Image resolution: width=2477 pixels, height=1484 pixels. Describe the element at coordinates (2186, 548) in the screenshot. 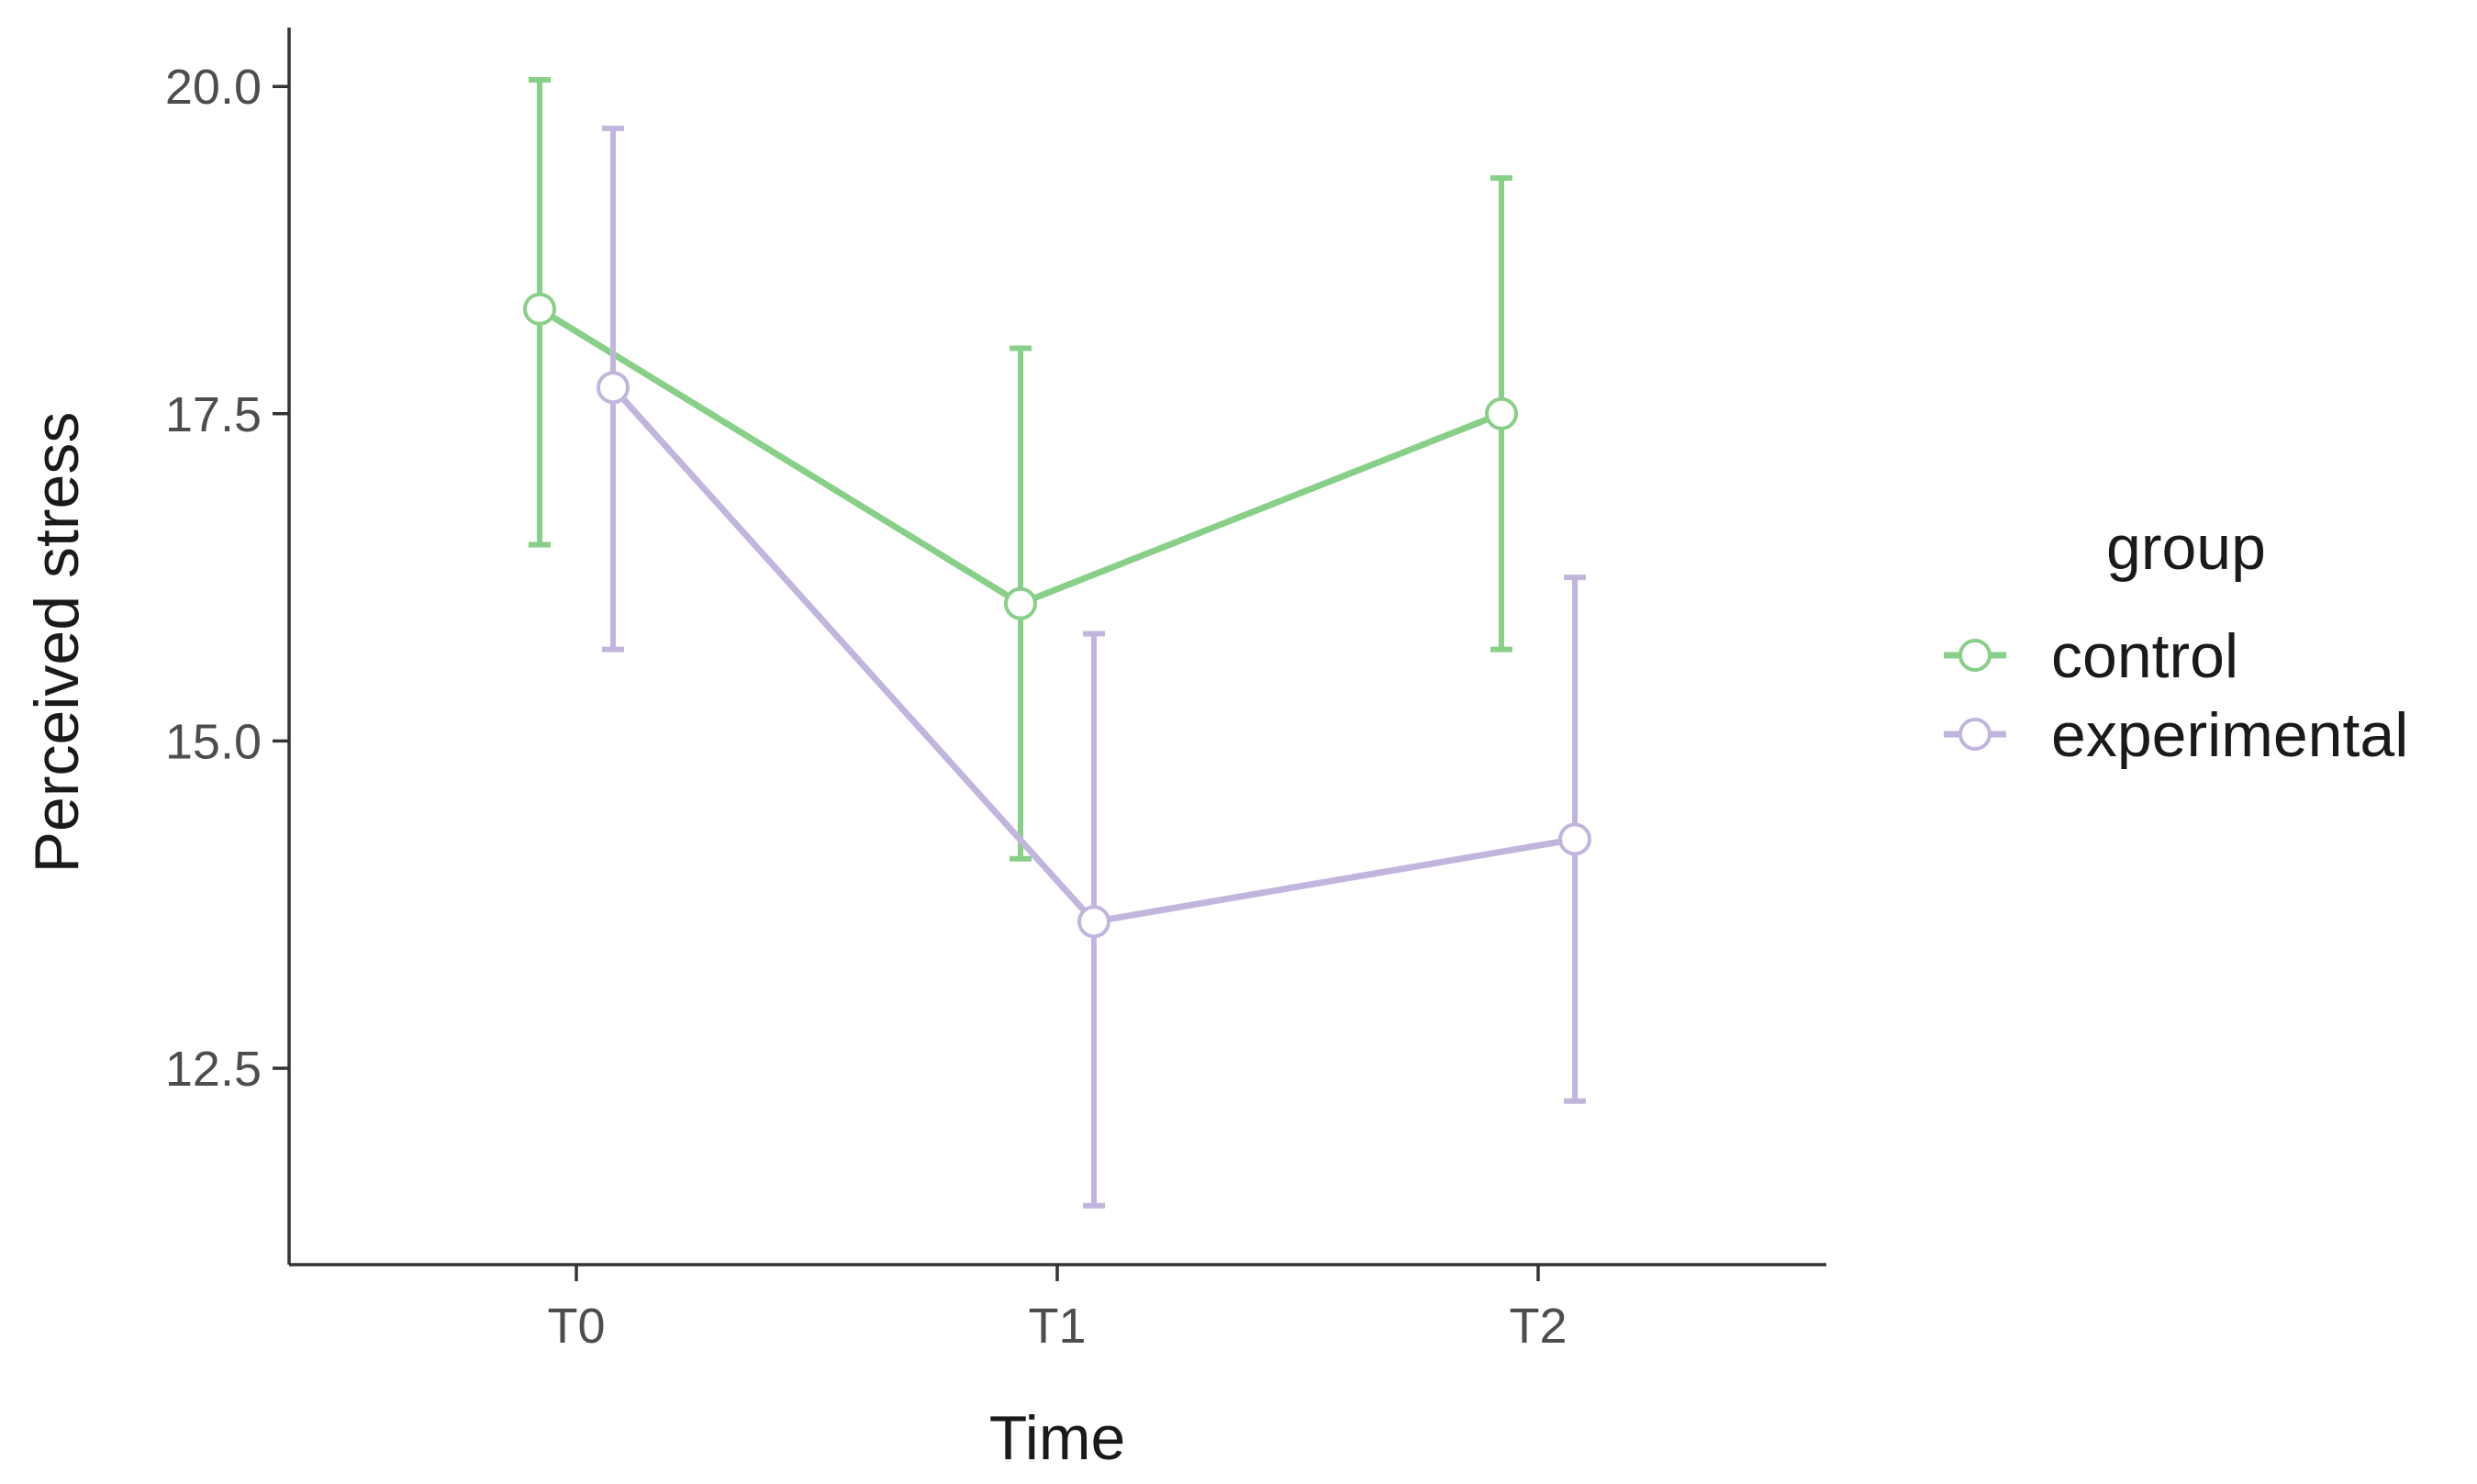

I see `legend-title: group` at that location.